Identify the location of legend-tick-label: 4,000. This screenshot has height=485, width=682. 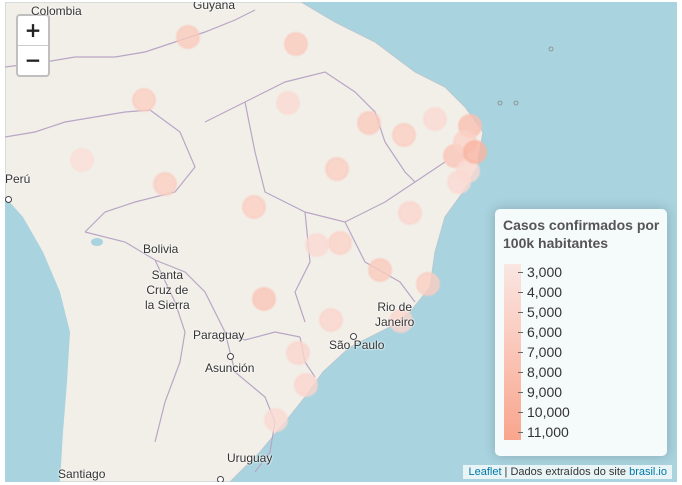
(545, 292).